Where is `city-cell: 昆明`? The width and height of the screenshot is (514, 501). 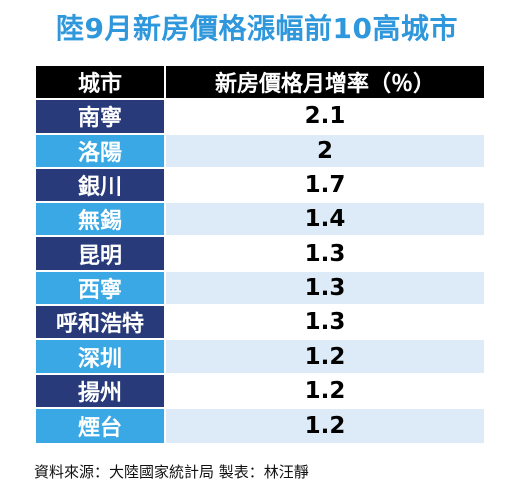 city-cell: 昆明 is located at coordinates (101, 253).